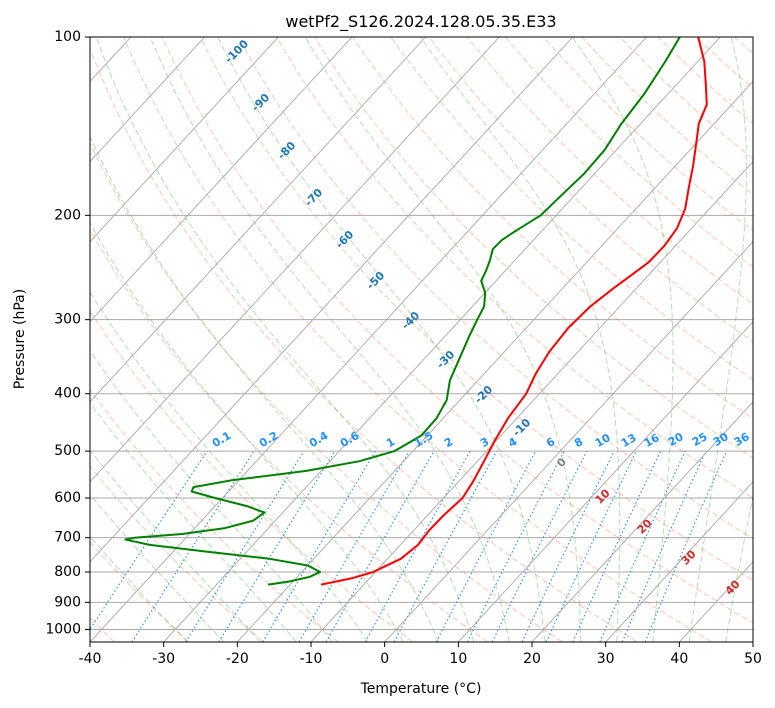  What do you see at coordinates (67, 498) in the screenshot?
I see `y-tick-label: 600` at bounding box center [67, 498].